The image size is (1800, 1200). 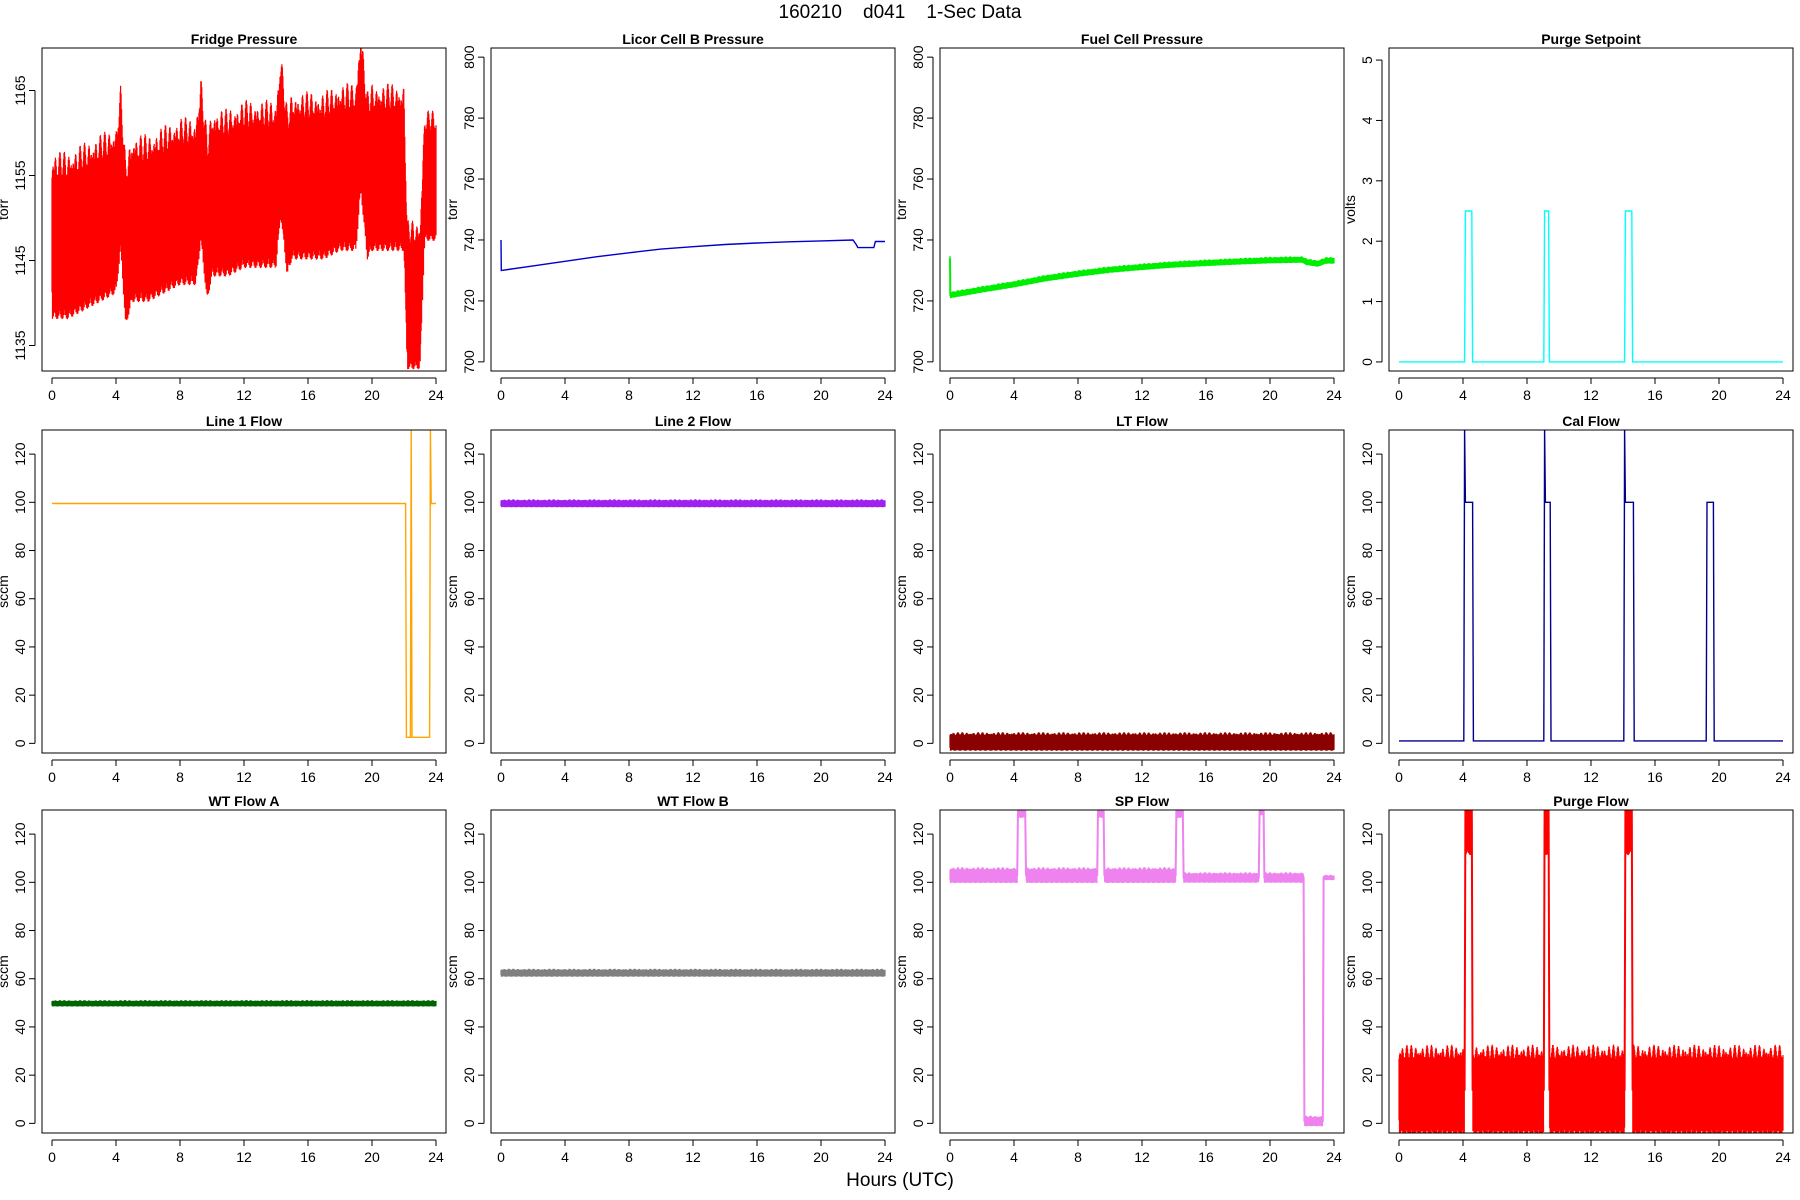 I want to click on y-tick-label: 1165, so click(x=20, y=90).